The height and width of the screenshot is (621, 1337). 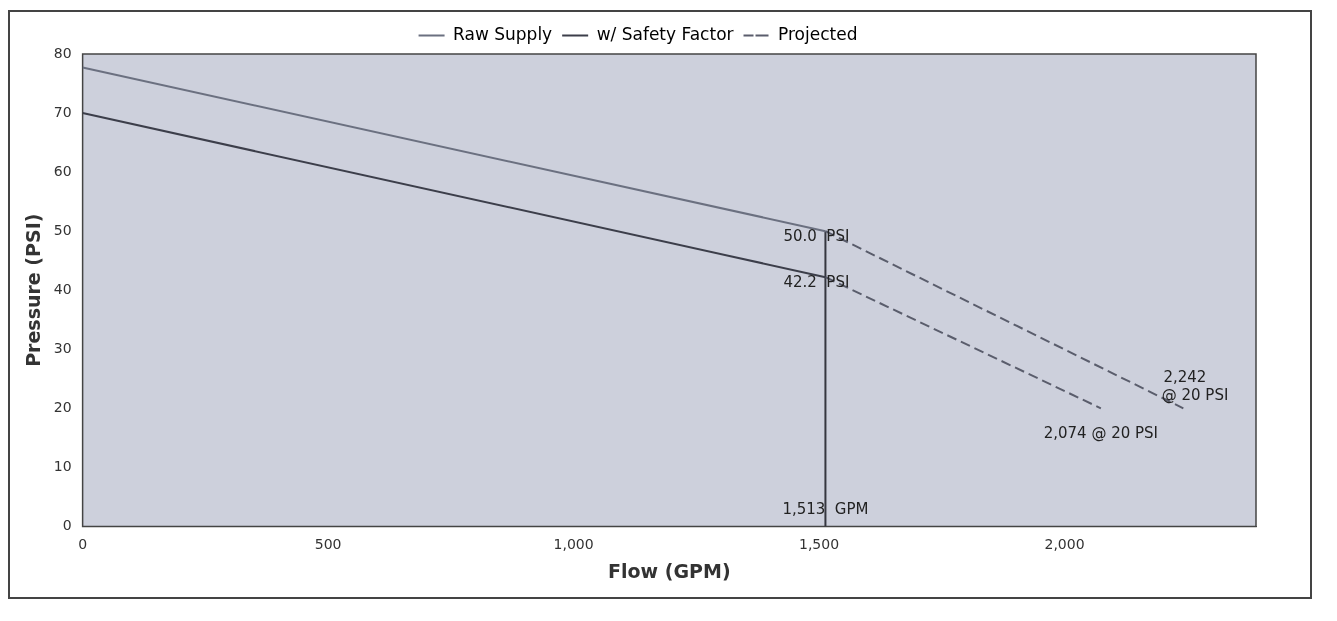 I want to click on y-tick-label: 70, so click(x=62, y=111).